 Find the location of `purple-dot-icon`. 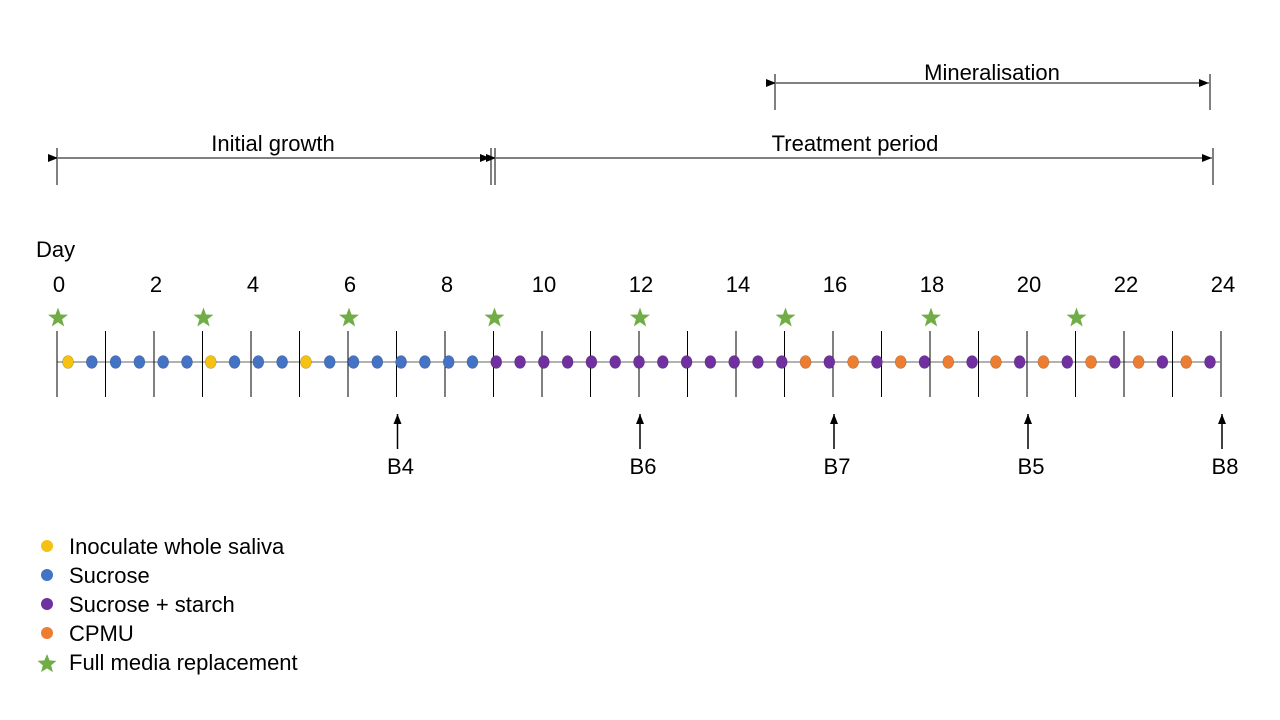

purple-dot-icon is located at coordinates (47, 604).